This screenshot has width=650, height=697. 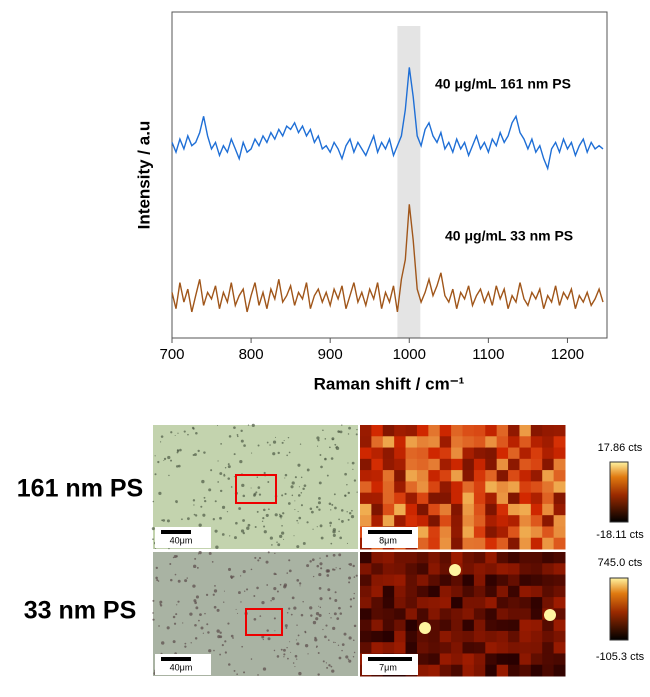 What do you see at coordinates (619, 492) in the screenshot?
I see `colorbar` at bounding box center [619, 492].